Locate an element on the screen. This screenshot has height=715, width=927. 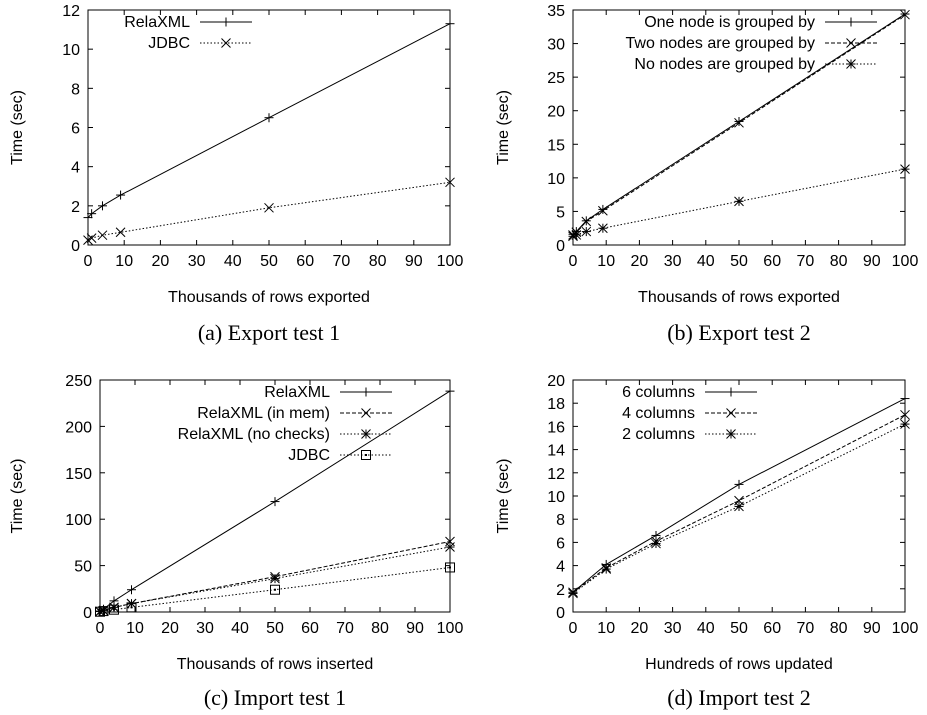
y-tick-label: 10 is located at coordinates (71, 50).